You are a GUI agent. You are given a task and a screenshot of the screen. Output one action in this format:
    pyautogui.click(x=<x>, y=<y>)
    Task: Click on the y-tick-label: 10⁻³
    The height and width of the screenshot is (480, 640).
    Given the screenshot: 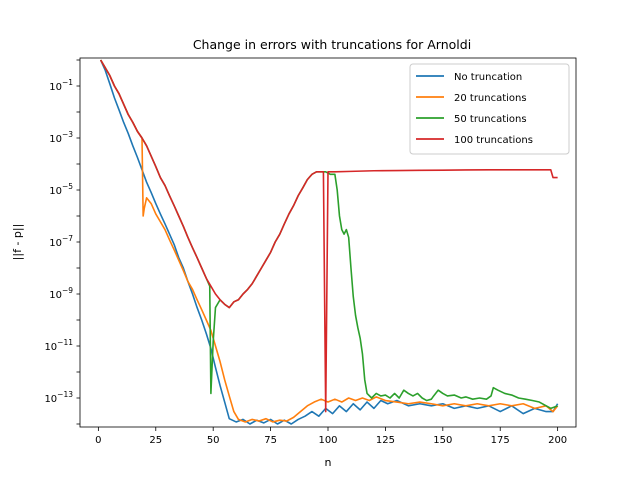 What is the action you would take?
    pyautogui.click(x=61, y=137)
    